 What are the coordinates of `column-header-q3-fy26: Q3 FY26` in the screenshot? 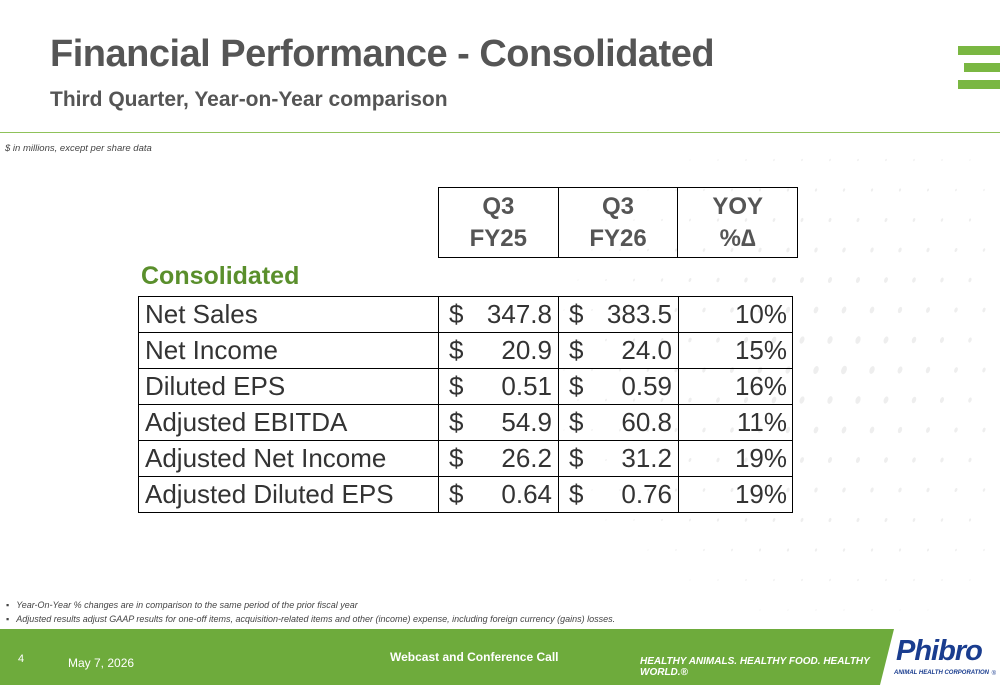 It's located at (617, 222).